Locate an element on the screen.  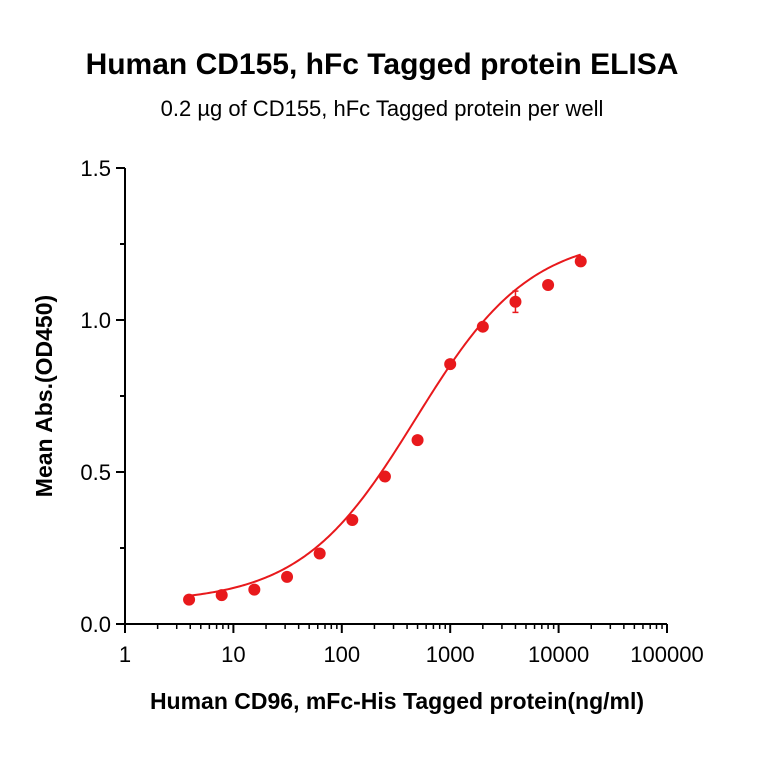
x-tick-label: 10 is located at coordinates (233, 654).